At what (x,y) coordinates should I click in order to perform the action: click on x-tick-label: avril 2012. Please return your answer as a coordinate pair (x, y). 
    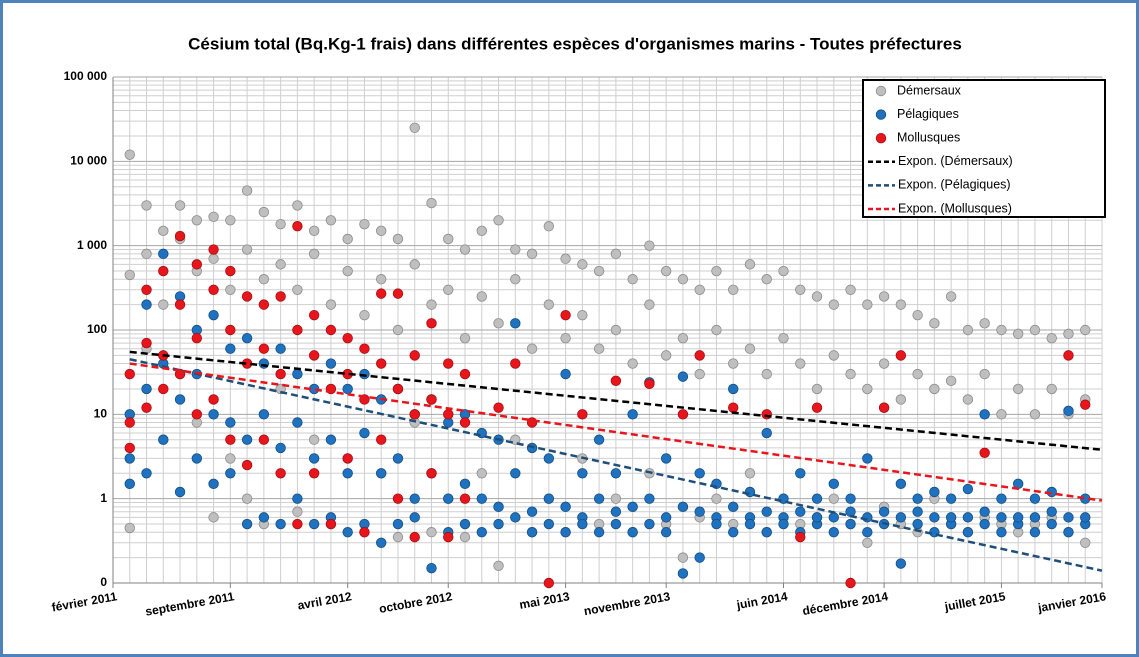
    Looking at the image, I should click on (324, 600).